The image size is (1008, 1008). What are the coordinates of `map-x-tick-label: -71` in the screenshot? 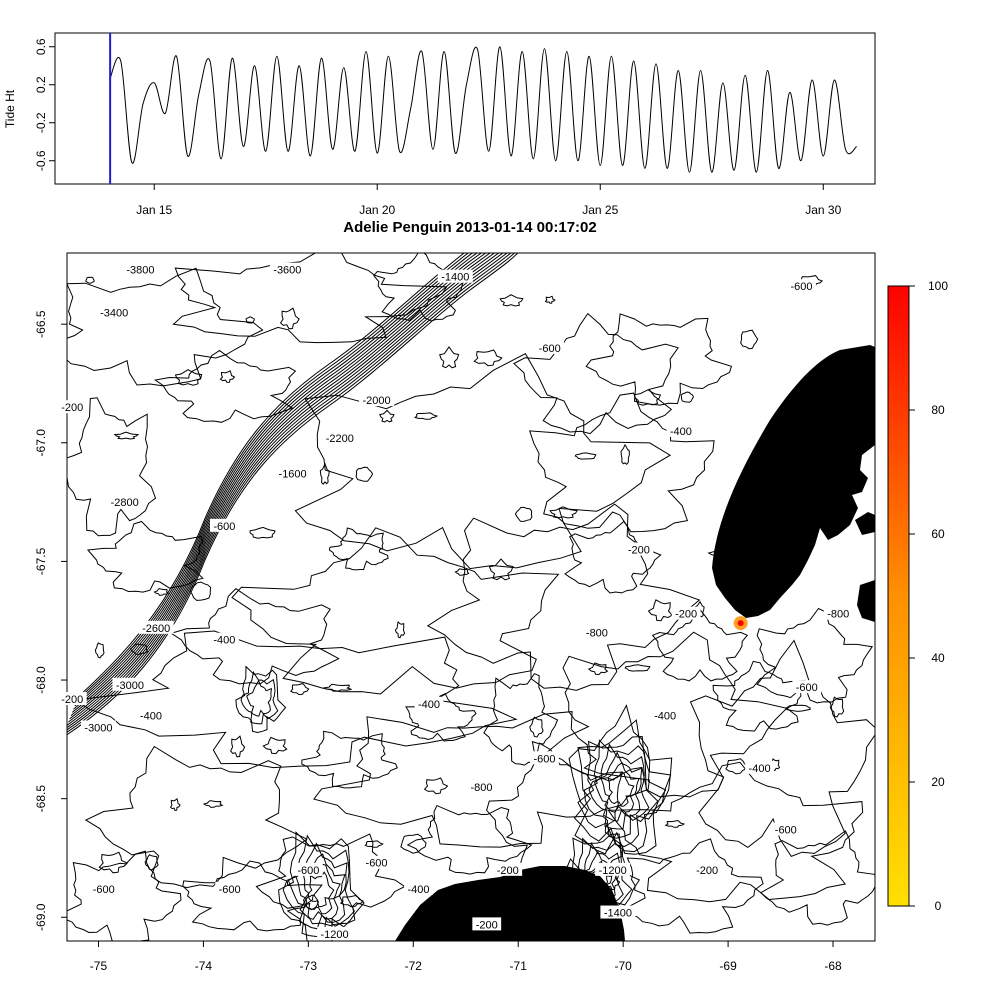 It's located at (519, 966).